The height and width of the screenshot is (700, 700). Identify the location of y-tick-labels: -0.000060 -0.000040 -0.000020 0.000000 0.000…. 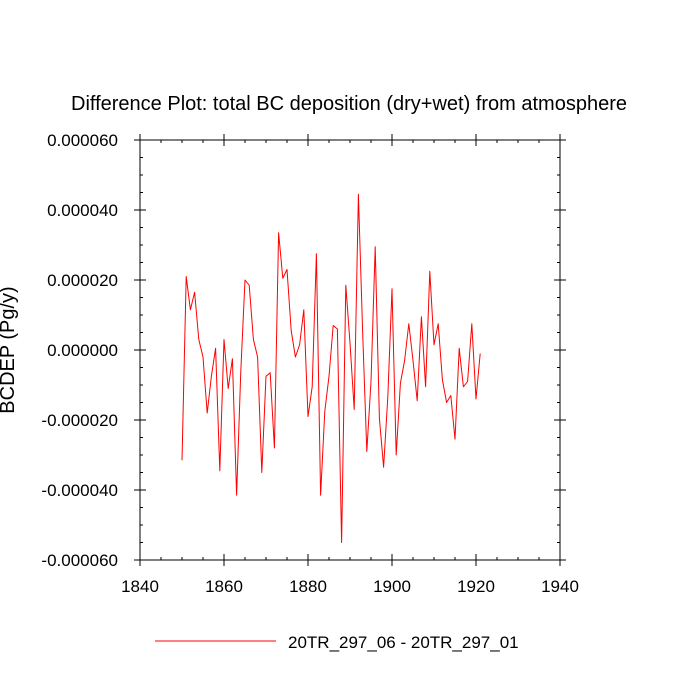
(79, 350).